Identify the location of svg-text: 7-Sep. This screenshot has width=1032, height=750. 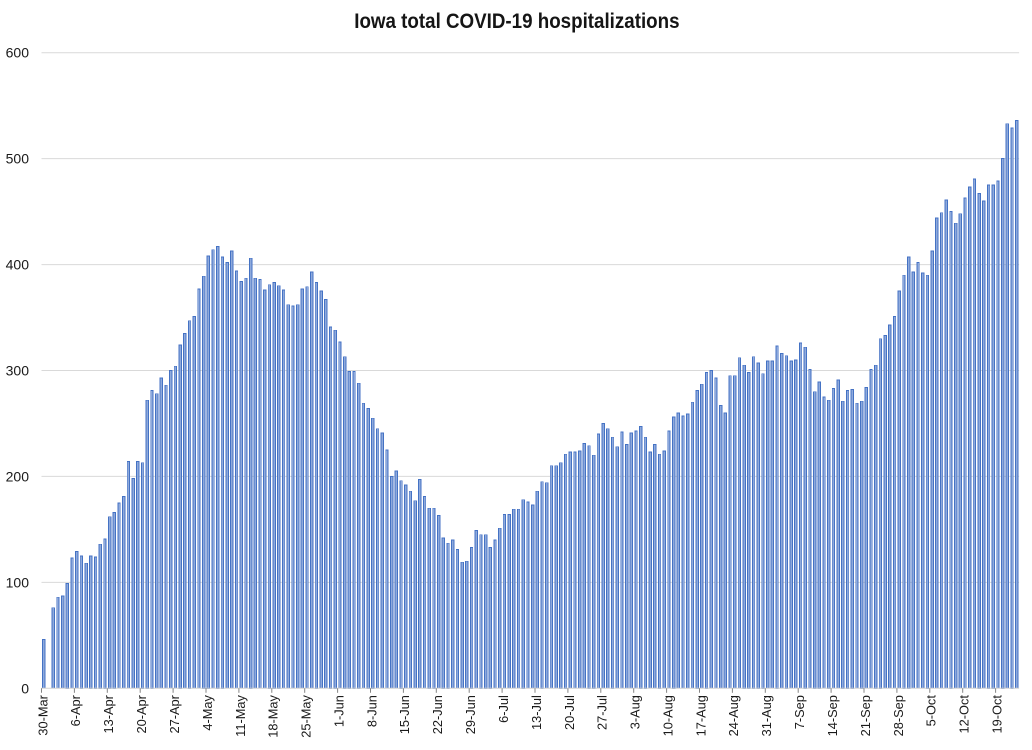
(799, 712).